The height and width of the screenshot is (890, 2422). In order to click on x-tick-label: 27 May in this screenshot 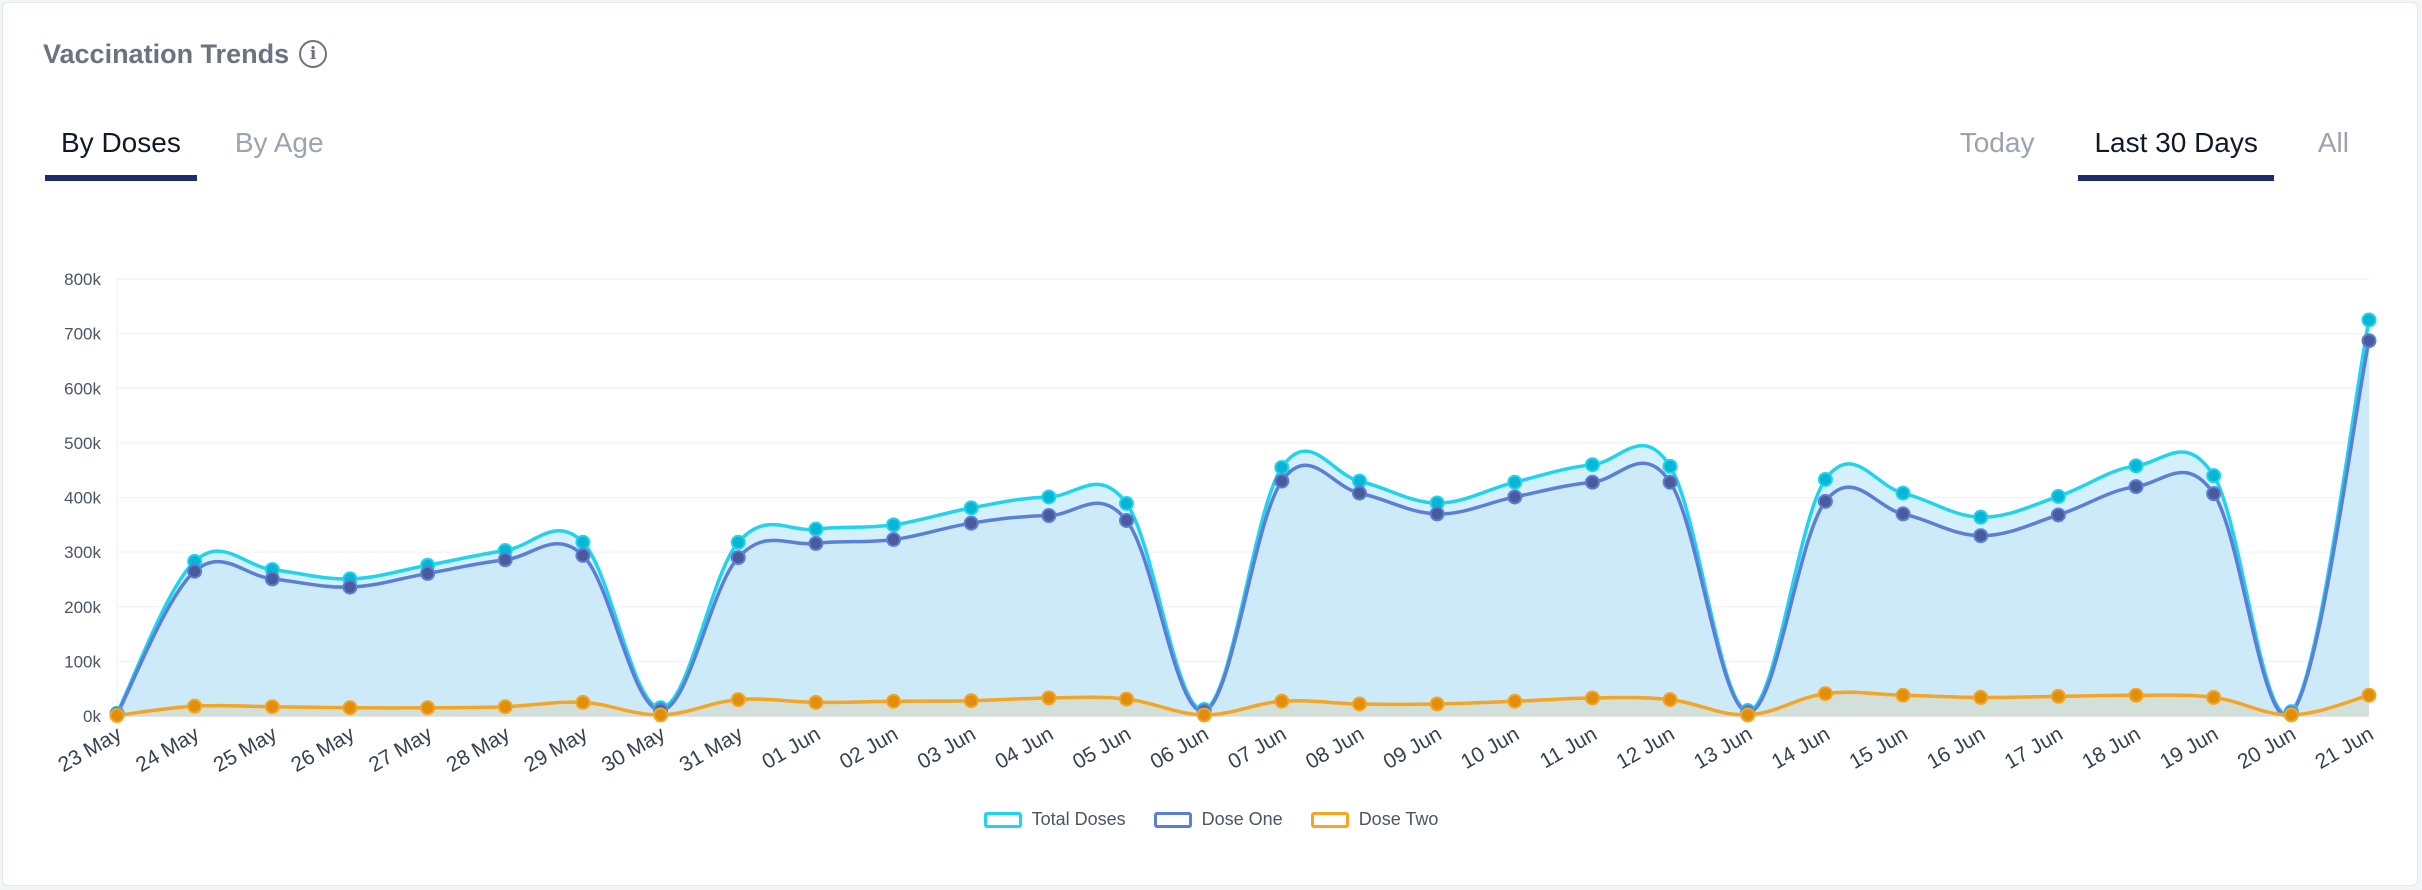, I will do `click(401, 749)`.